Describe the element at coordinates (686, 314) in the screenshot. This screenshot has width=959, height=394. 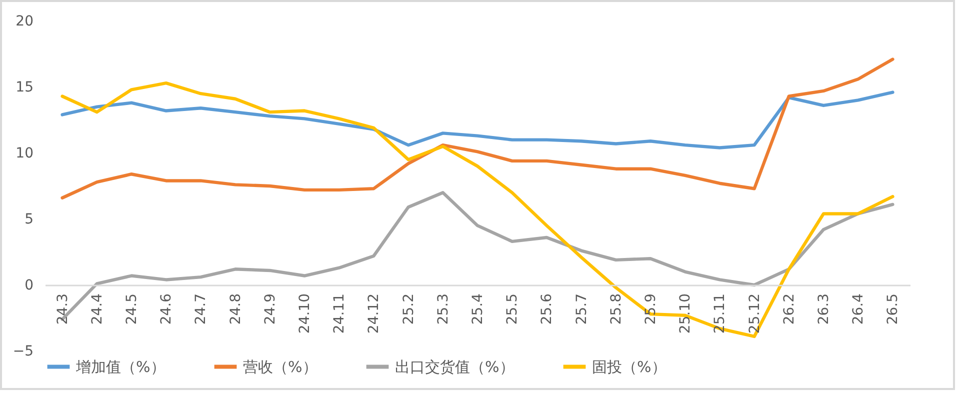
I see `x-tick-label: 25.10` at that location.